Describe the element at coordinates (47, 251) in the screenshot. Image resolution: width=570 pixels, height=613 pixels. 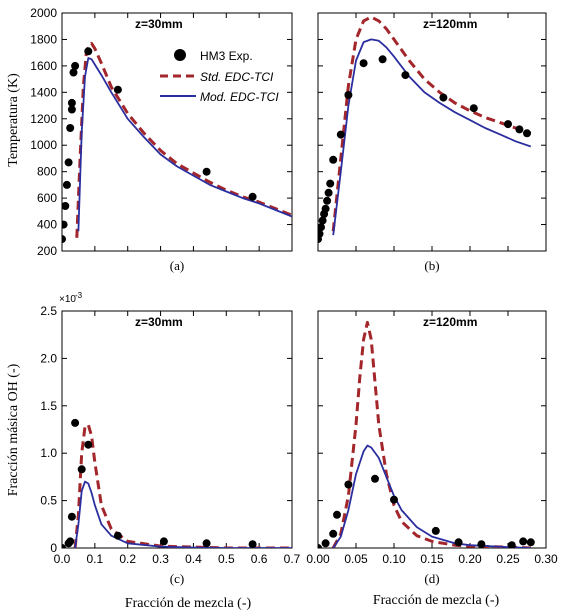
I see `y-tick-label: 200` at that location.